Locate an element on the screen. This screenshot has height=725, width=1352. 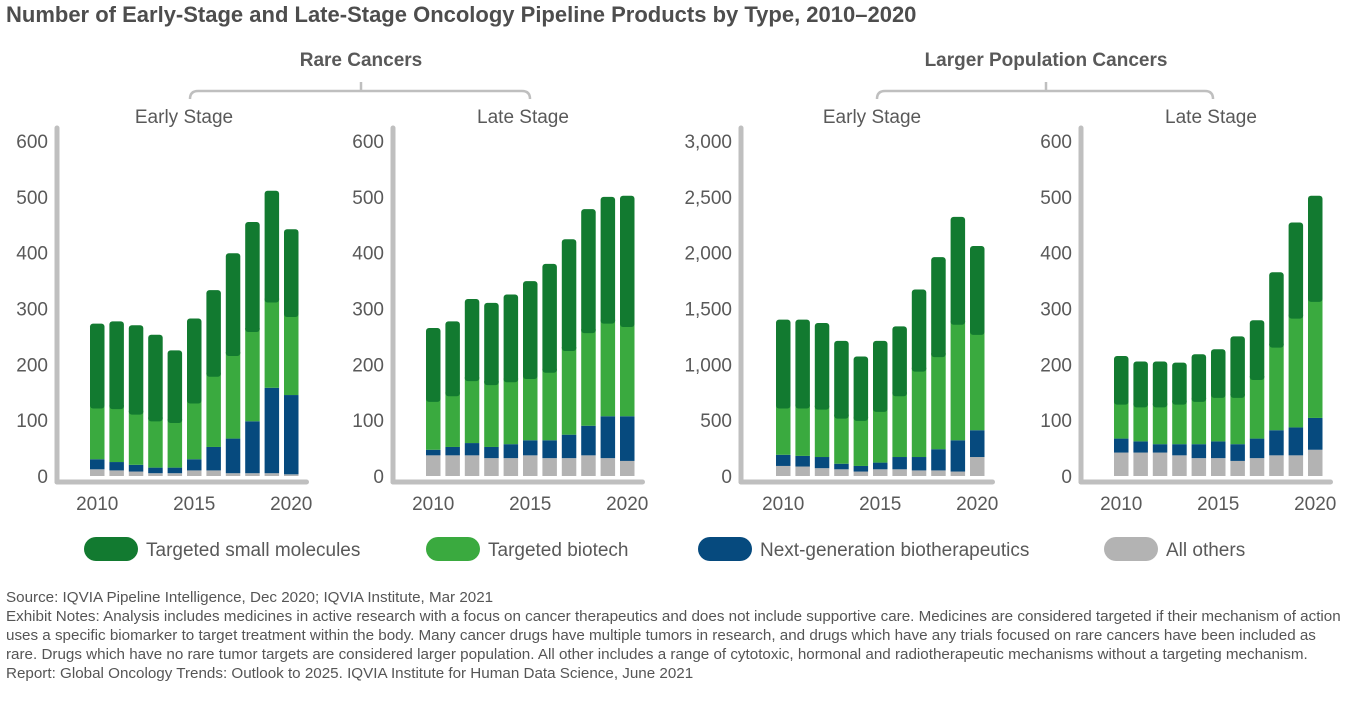
panel-2-bar-2015-targeted-biotech is located at coordinates (530, 407).